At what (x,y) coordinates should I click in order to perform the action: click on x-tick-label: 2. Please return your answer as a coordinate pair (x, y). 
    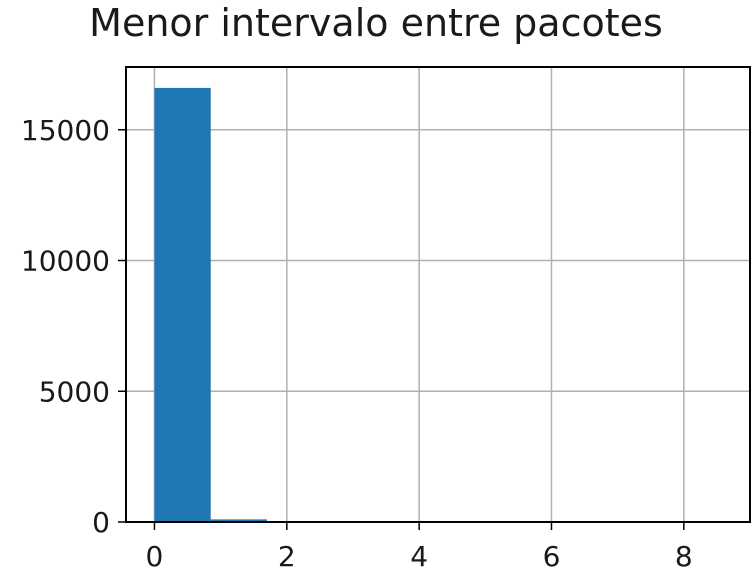
    Looking at the image, I should click on (287, 556).